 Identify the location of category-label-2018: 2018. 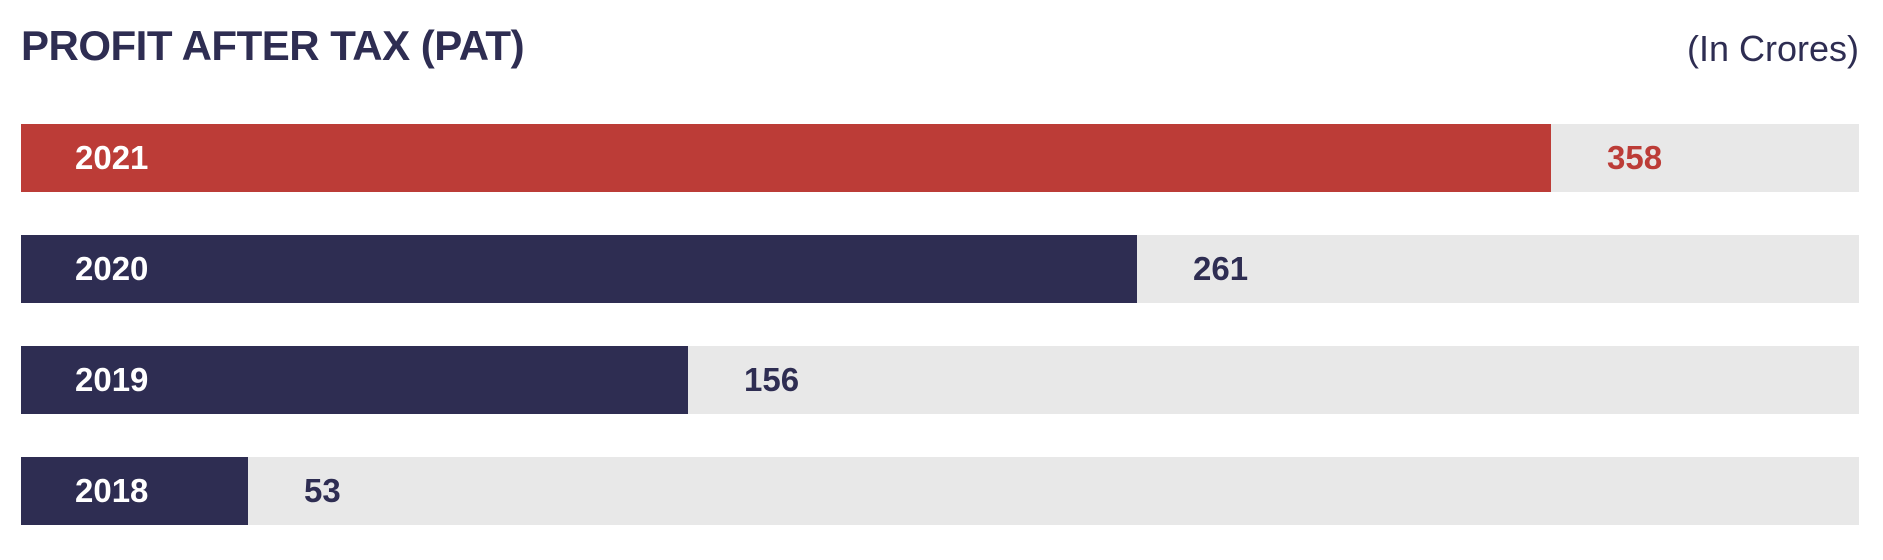
(112, 490).